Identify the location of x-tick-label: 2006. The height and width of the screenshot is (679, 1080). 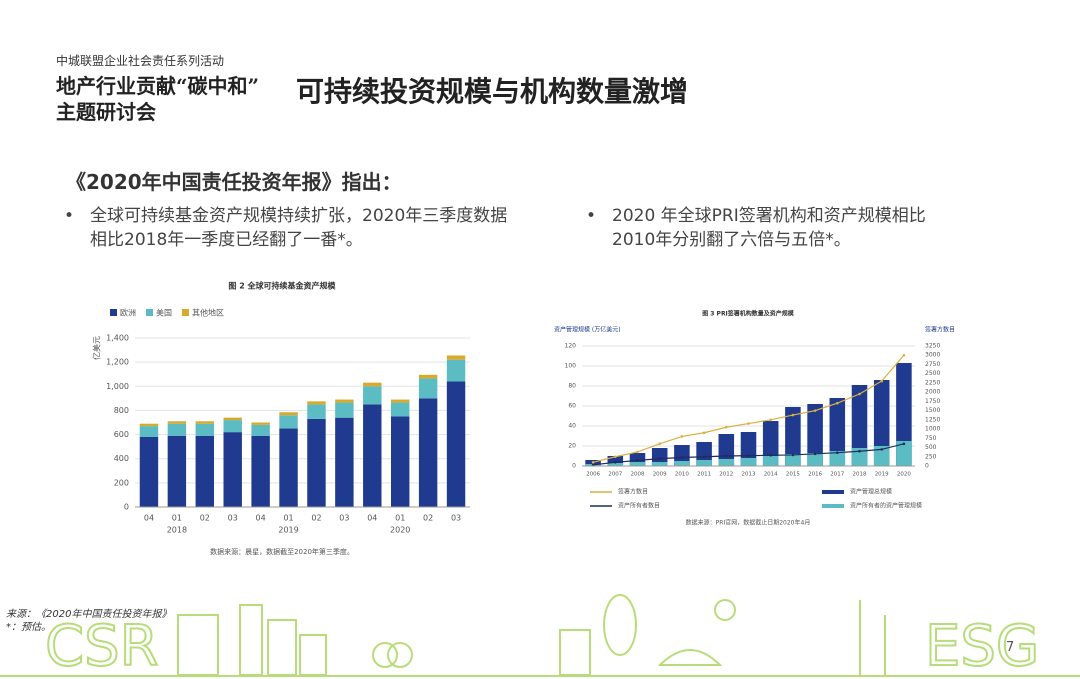
(593, 475).